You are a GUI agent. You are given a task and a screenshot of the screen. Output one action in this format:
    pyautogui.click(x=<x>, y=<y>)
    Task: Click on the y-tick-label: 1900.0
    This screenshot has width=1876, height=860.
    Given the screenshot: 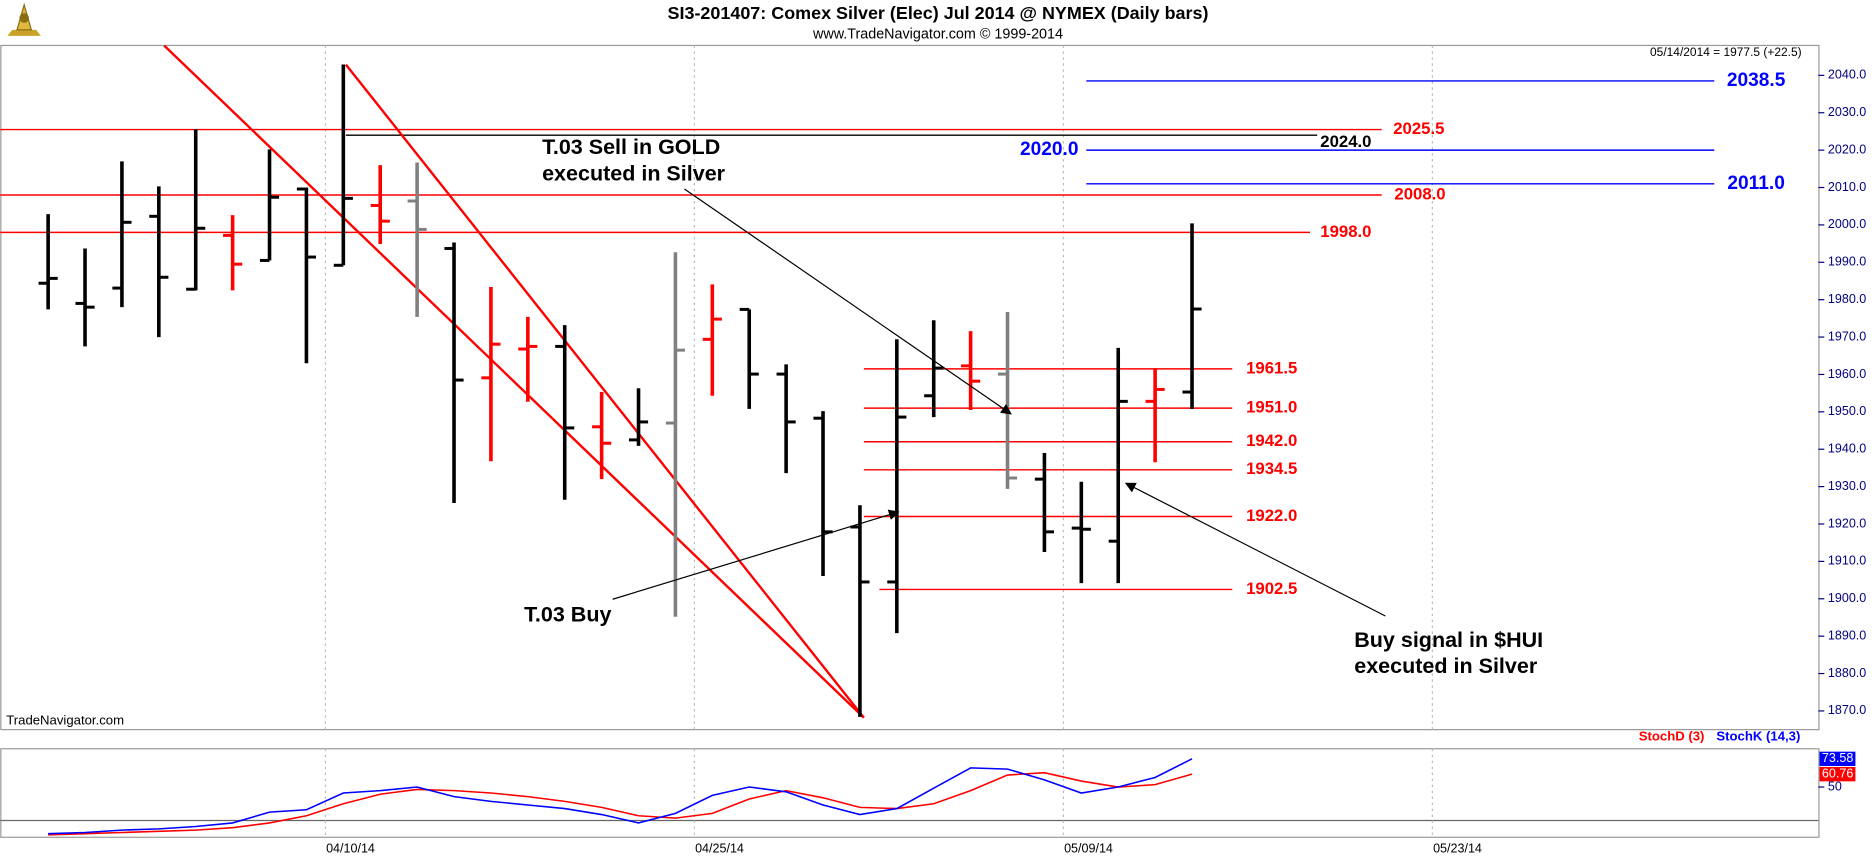 What is the action you would take?
    pyautogui.click(x=1847, y=598)
    